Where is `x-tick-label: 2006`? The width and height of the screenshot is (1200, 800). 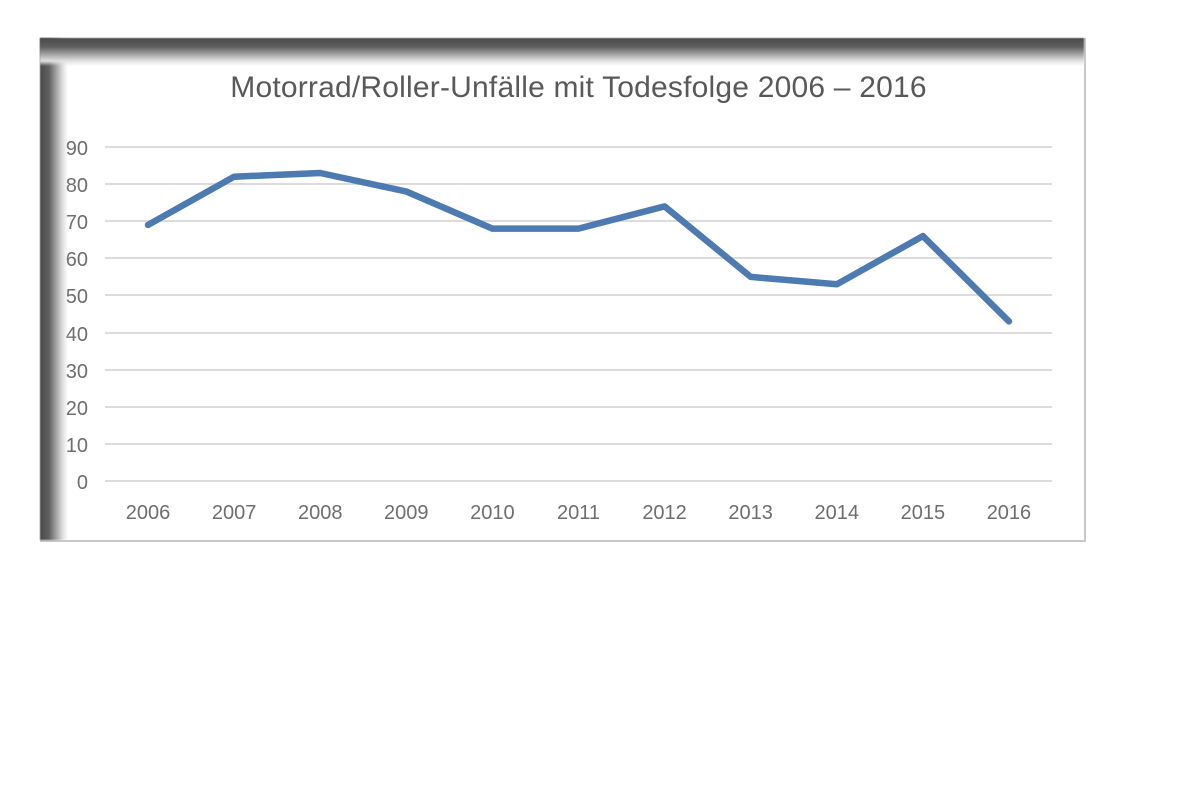
x-tick-label: 2006 is located at coordinates (148, 513).